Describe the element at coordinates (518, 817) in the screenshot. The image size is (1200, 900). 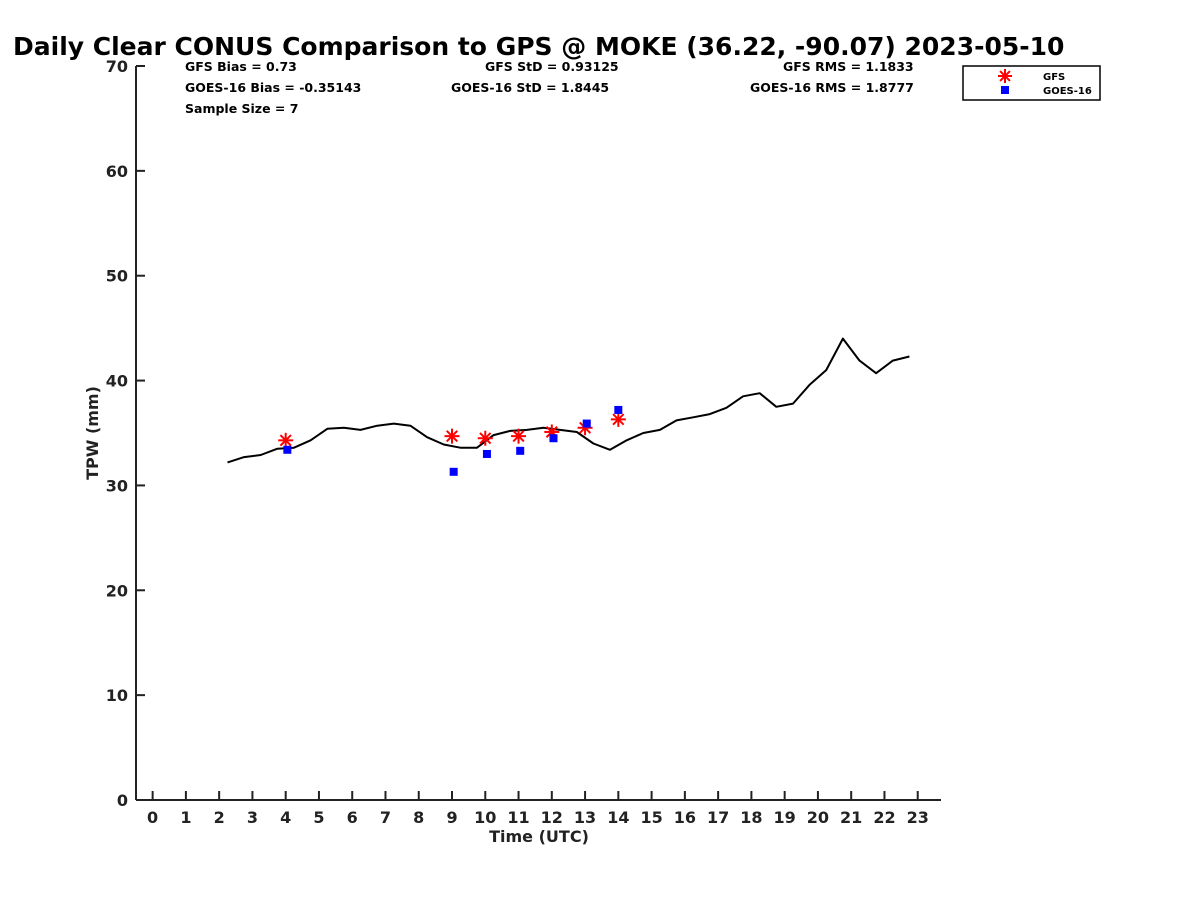
I see `x-tick-label: 11` at that location.